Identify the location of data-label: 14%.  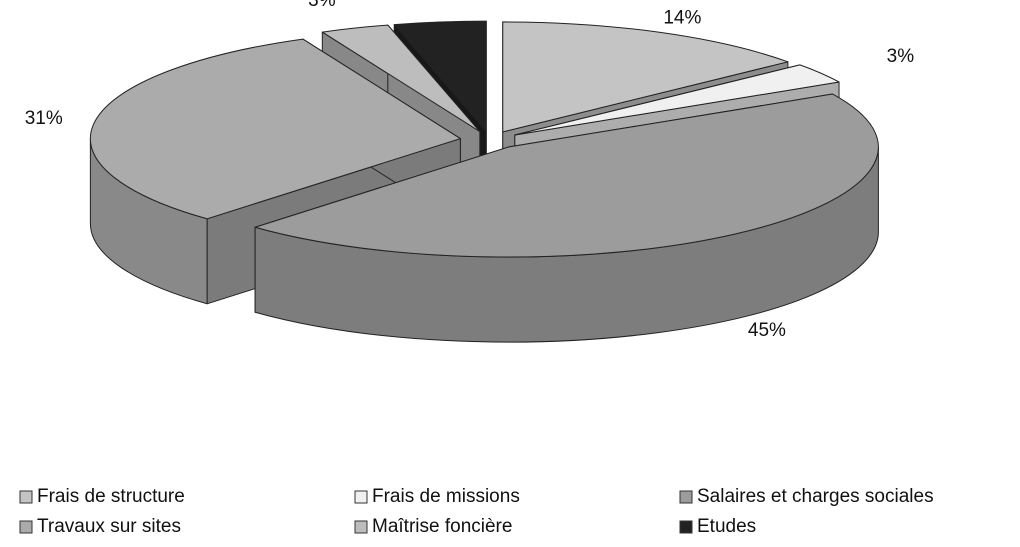
(682, 17).